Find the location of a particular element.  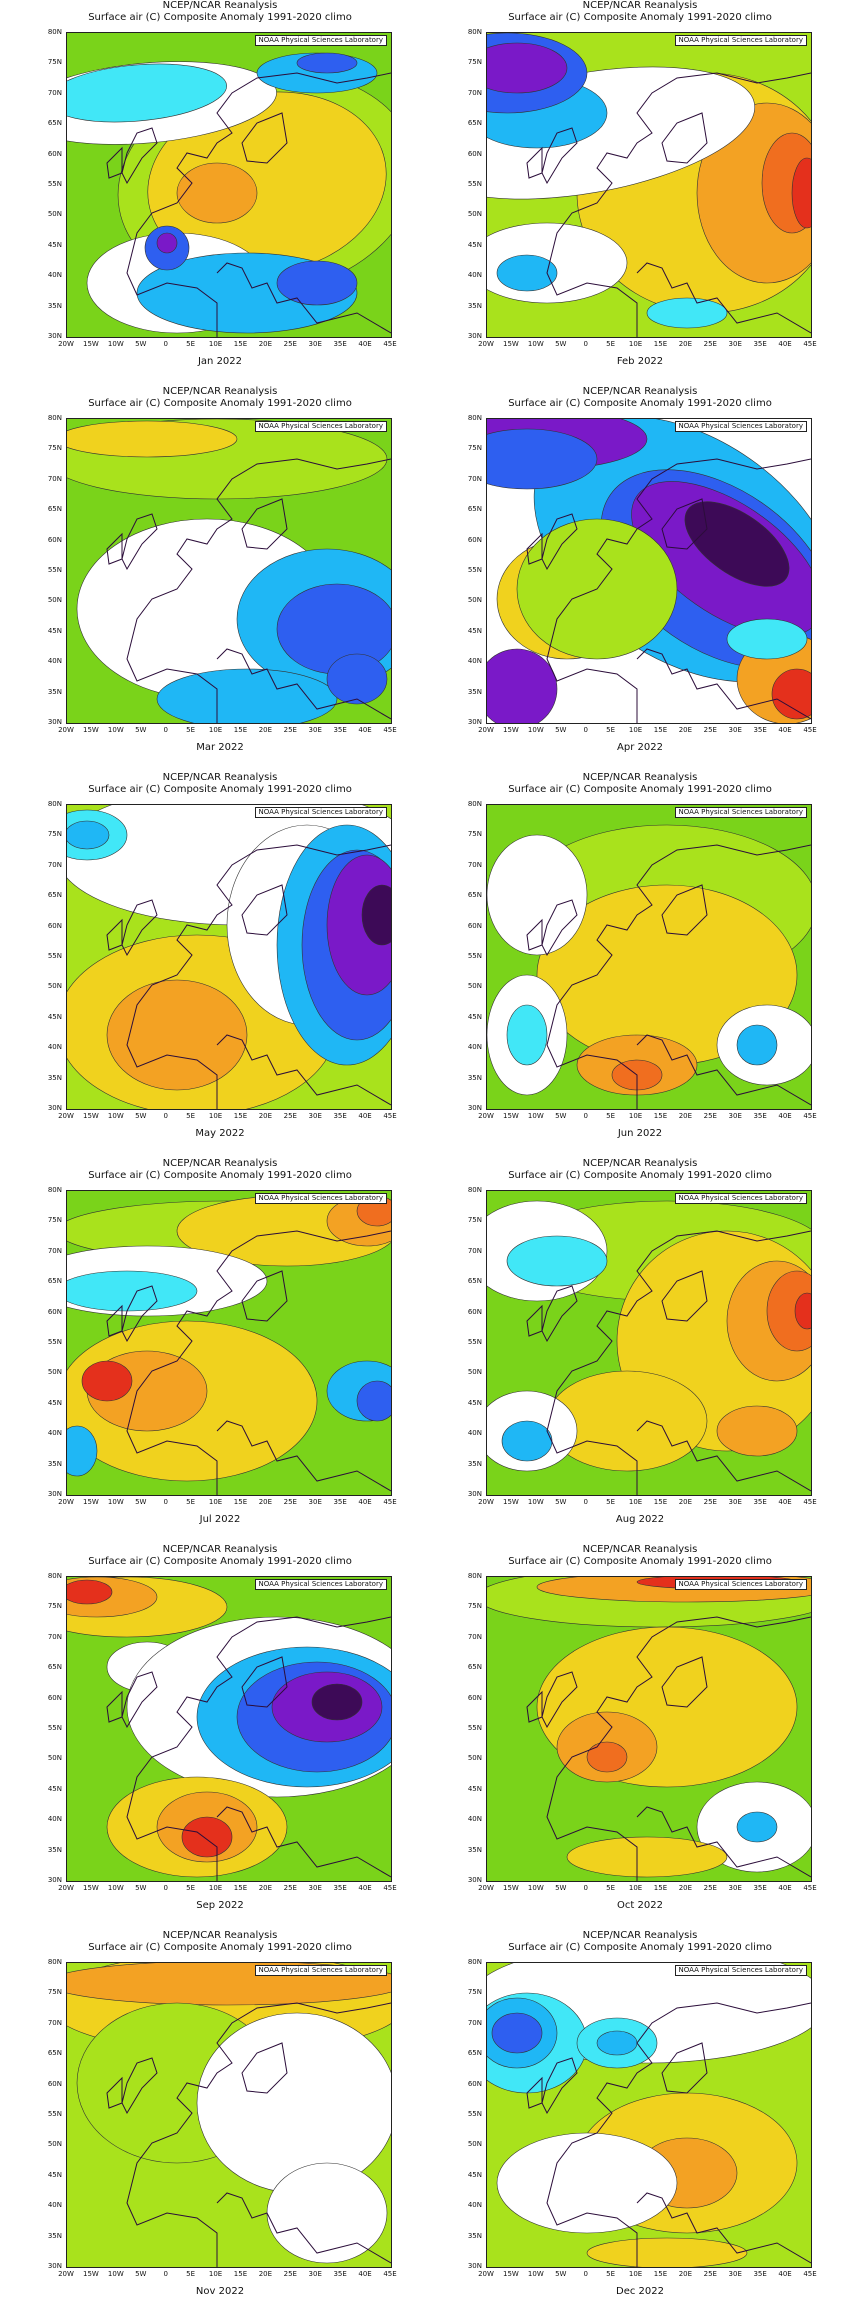

latitude-label: 50N is located at coordinates (54, 986).